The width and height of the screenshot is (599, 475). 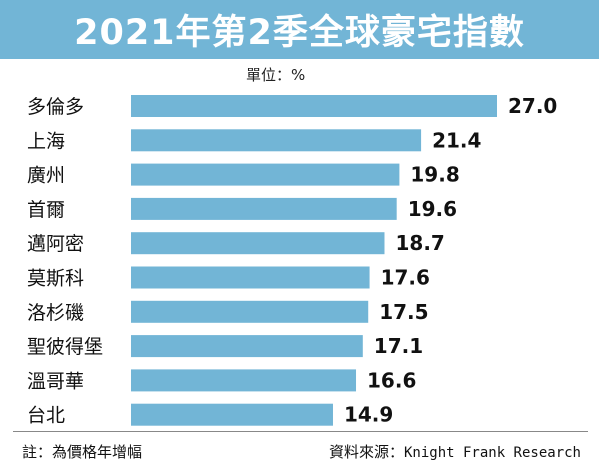 I want to click on category-label: 邁阿密, so click(x=55, y=244).